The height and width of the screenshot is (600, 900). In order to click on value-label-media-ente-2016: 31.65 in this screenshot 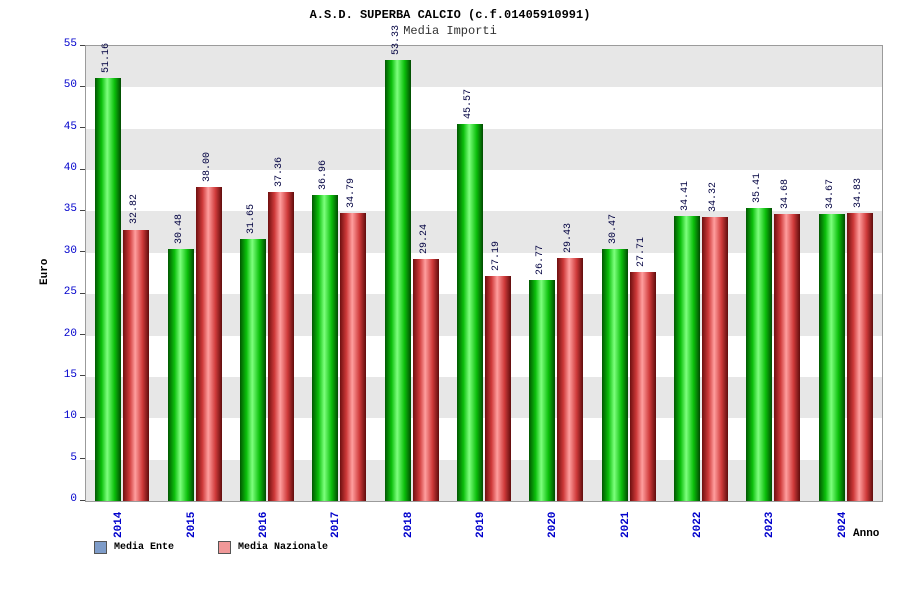, I will do `click(251, 219)`.